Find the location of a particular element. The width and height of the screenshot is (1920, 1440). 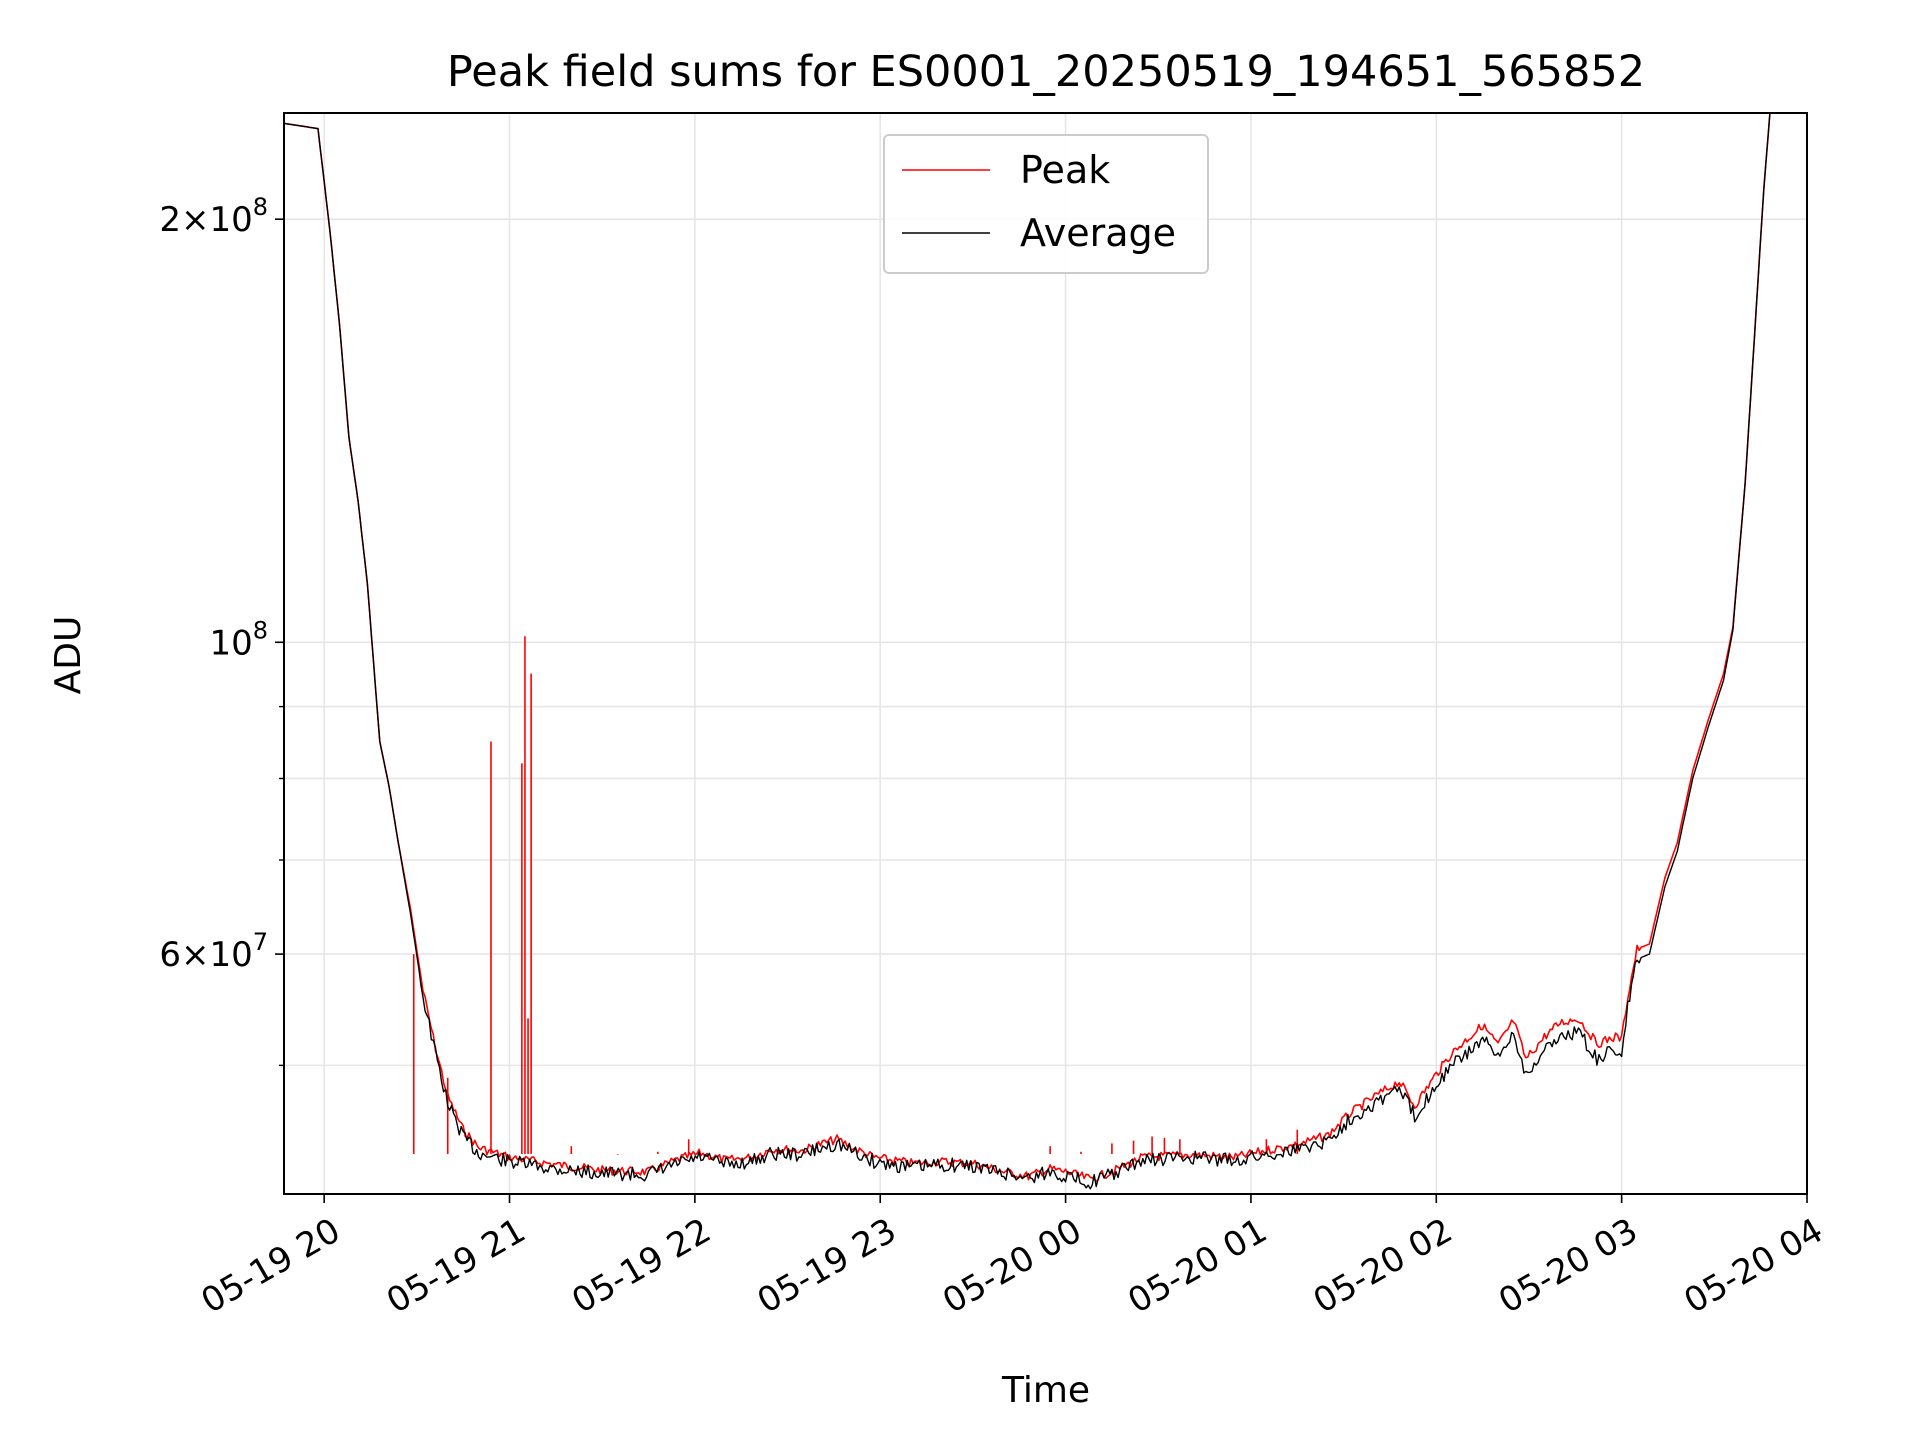

legend: Peak Average is located at coordinates (1046, 204).